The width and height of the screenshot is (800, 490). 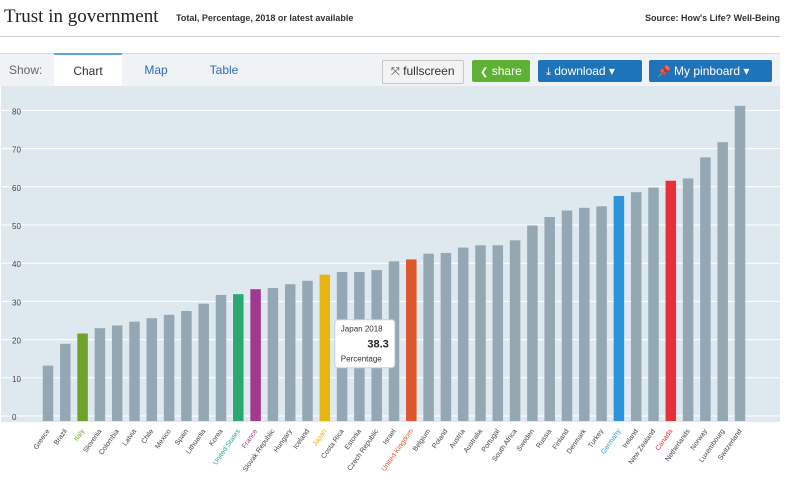 What do you see at coordinates (42, 439) in the screenshot?
I see `x-tick-label: Greece` at bounding box center [42, 439].